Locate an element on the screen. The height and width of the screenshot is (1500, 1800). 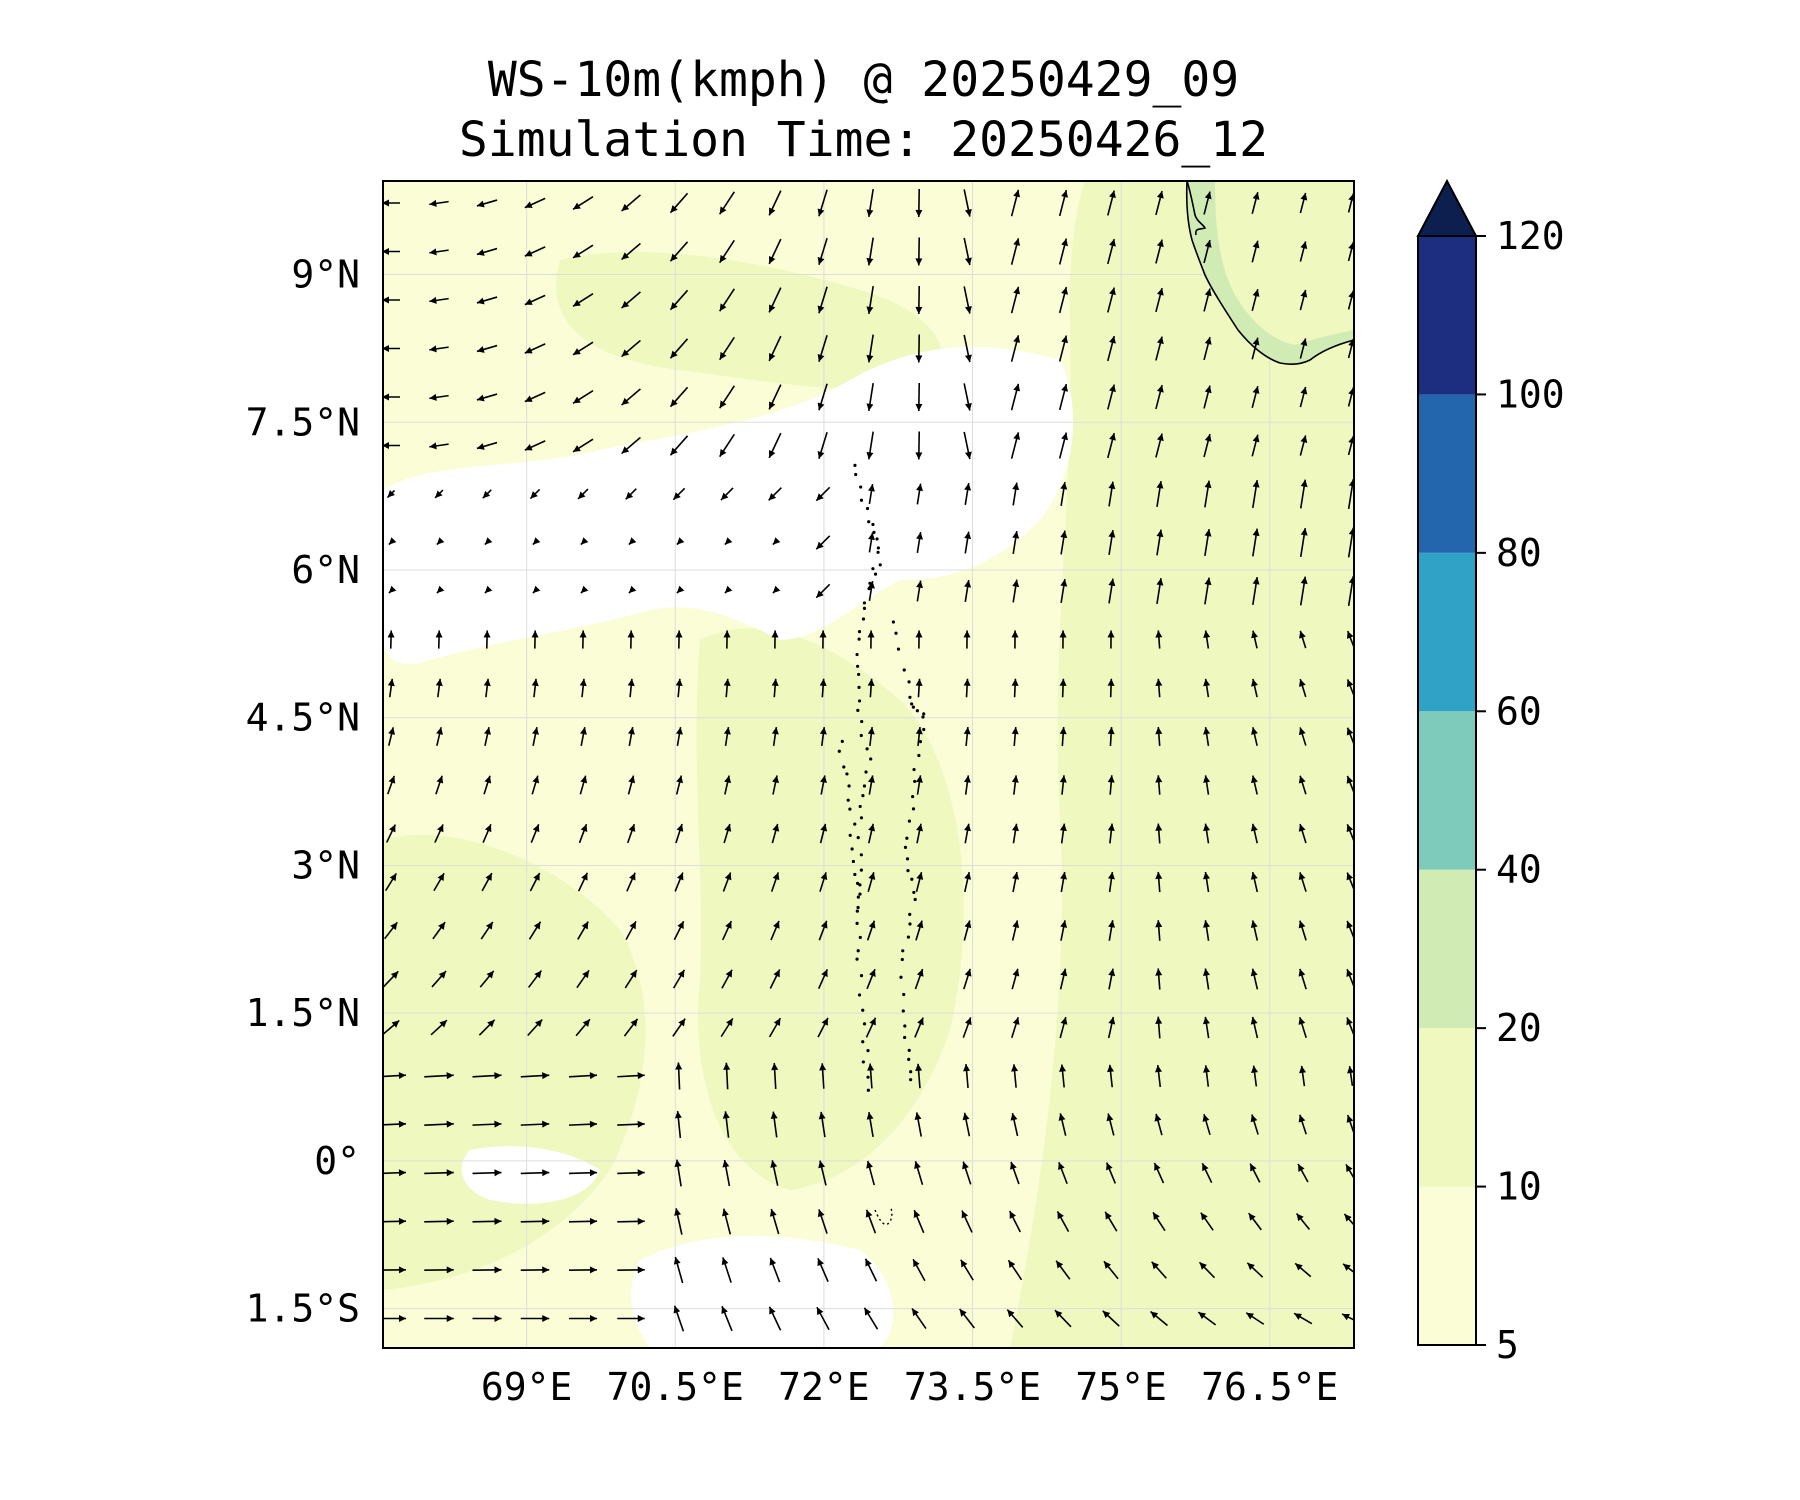
colorbar-segment is located at coordinates (1447, 1265).